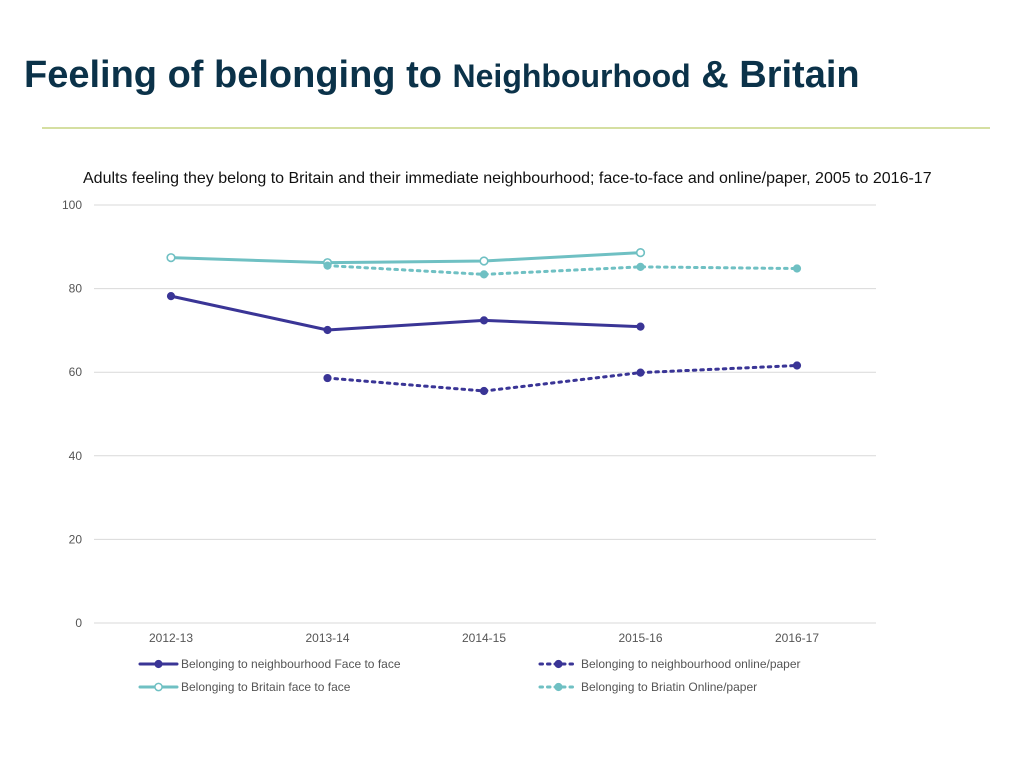 Image resolution: width=1024 pixels, height=768 pixels. I want to click on x-axis: 2012-13 2013-14 2014-15 2015-16 2016-17, so click(484, 638).